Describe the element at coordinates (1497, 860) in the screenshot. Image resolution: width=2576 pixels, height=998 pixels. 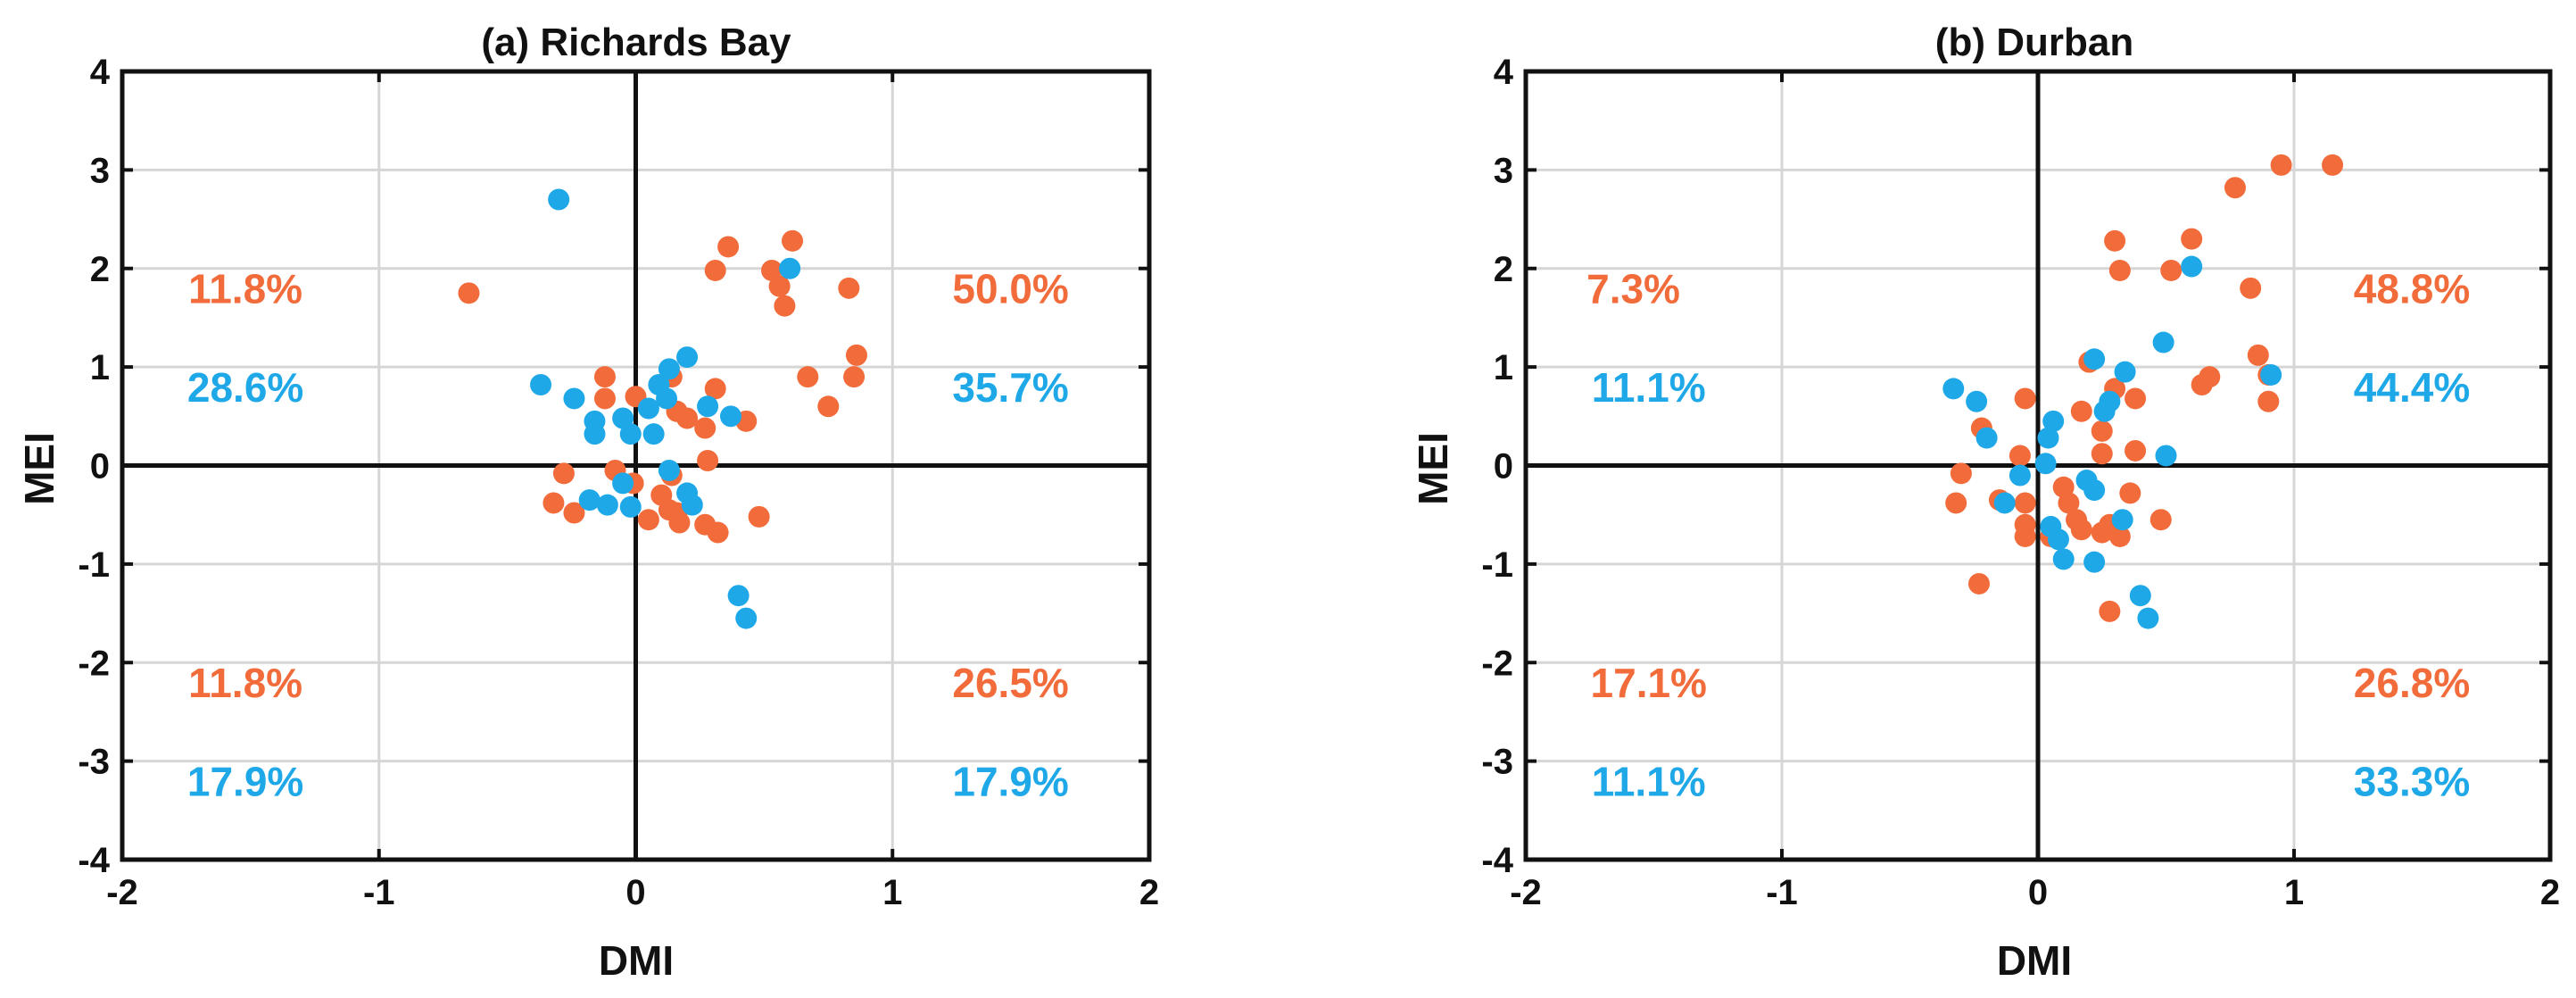
I see `y-tick-label: -4` at that location.